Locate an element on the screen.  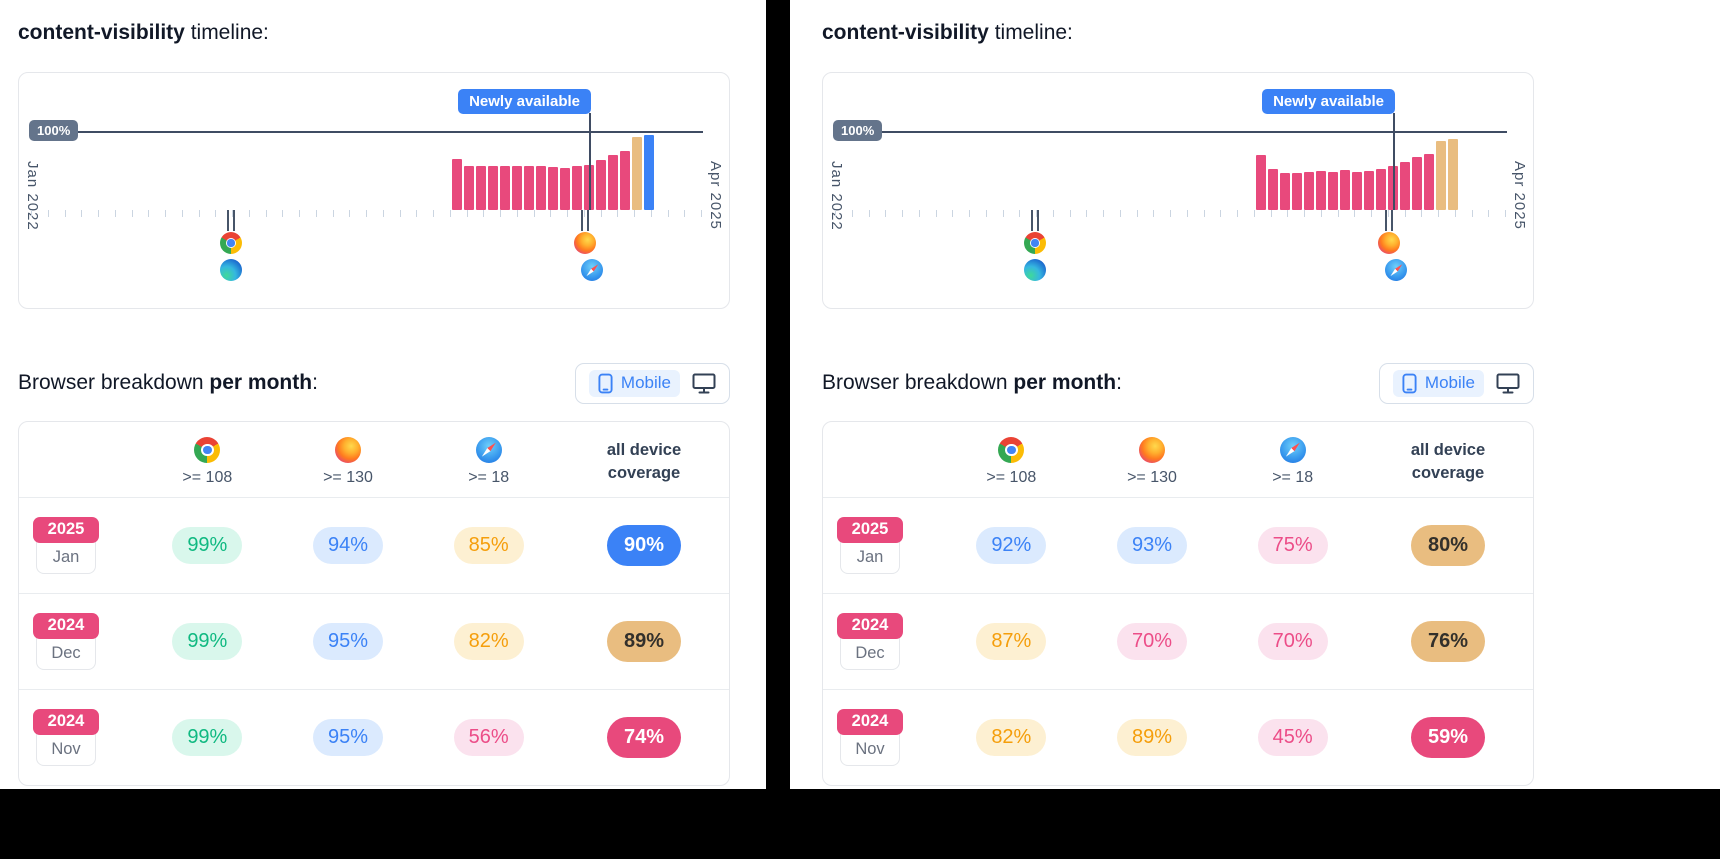
chrome-column-header: >= 108 is located at coordinates (1011, 462).